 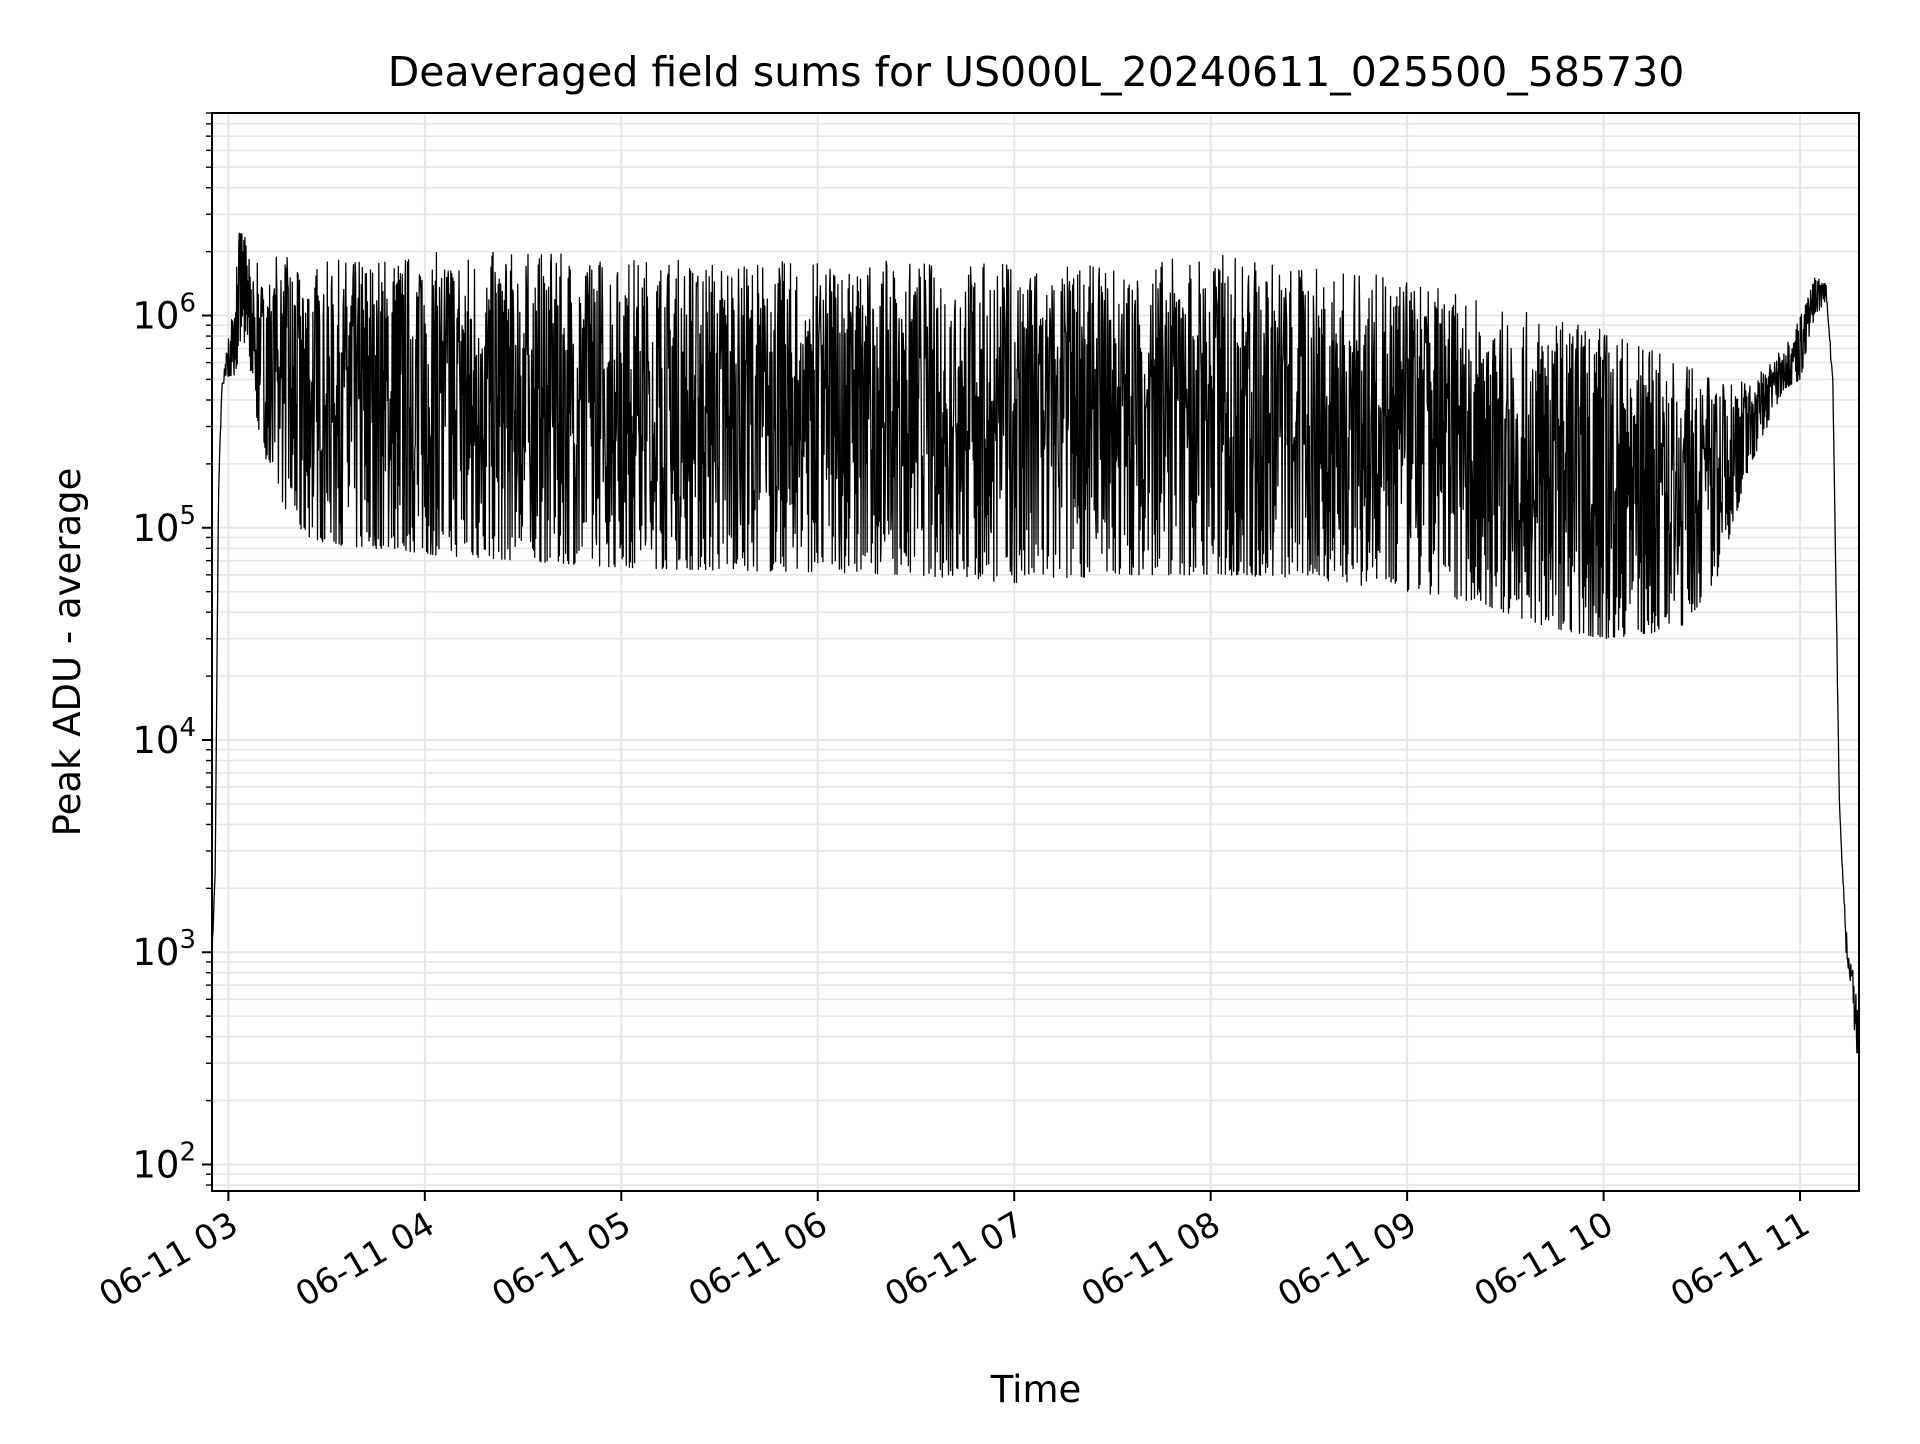 What do you see at coordinates (1151, 1259) in the screenshot?
I see `x-tick-label: 06-11 08` at bounding box center [1151, 1259].